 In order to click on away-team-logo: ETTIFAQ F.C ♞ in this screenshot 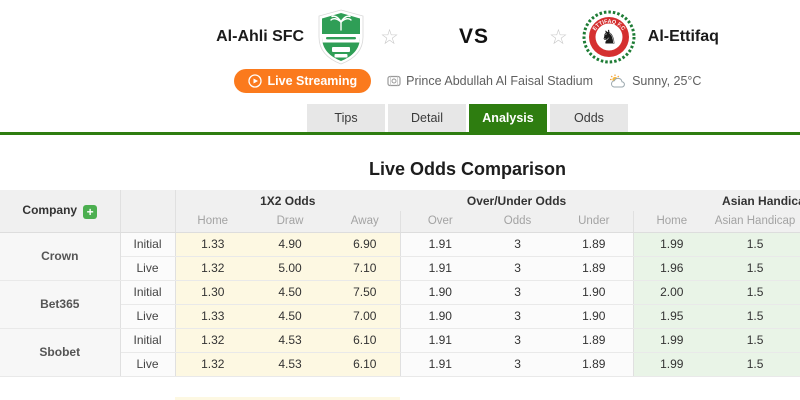, I will do `click(609, 37)`.